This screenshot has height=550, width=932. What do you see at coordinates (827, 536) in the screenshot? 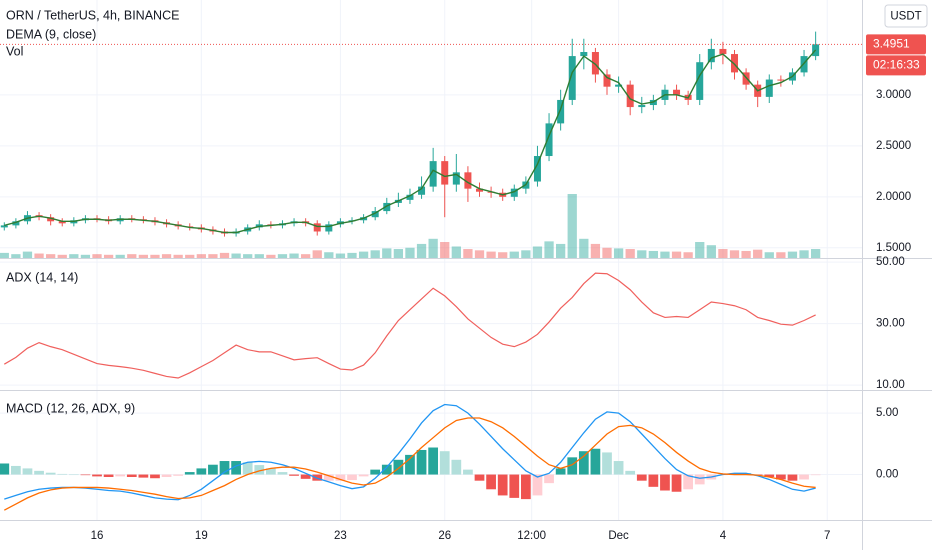
I see `x-tick-label: 7` at bounding box center [827, 536].